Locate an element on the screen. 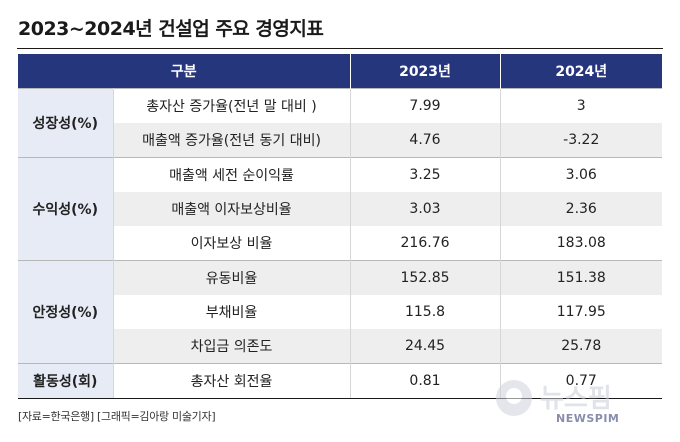 This screenshot has height=442, width=680. table-row: 활동성(회) 총자산 회전율 0.81 0.77 is located at coordinates (340, 381).